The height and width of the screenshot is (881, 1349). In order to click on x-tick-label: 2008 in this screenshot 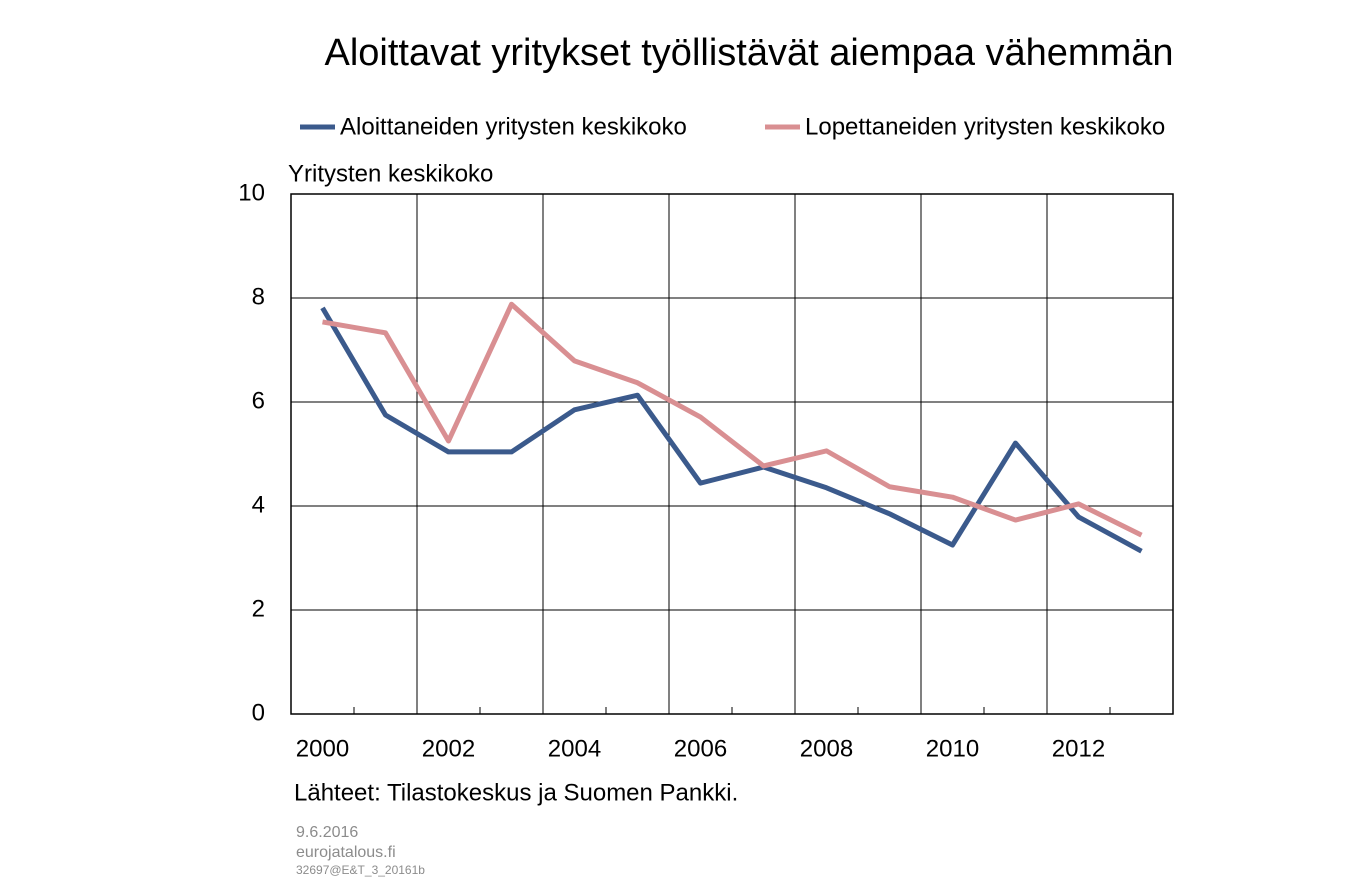, I will do `click(826, 748)`.